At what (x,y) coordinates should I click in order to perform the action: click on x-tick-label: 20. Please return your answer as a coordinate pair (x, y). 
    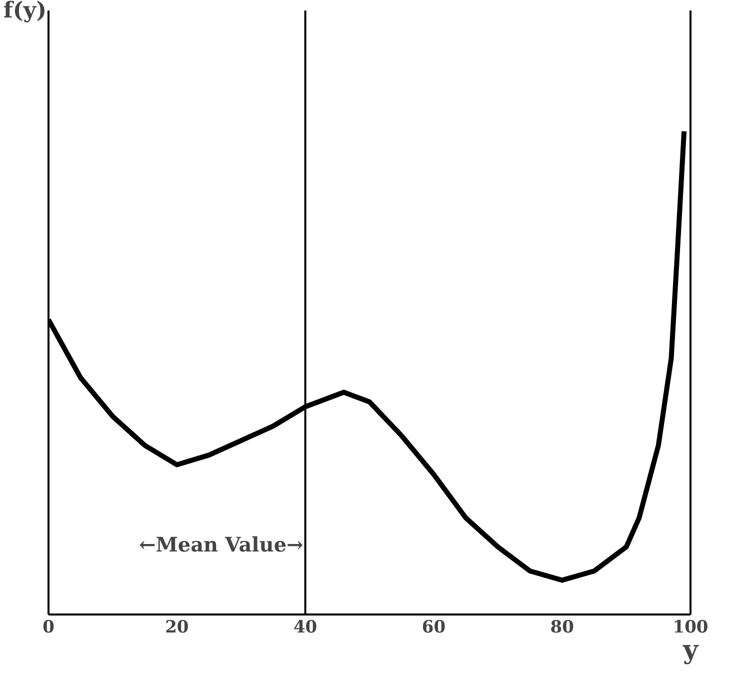
    Looking at the image, I should click on (177, 628).